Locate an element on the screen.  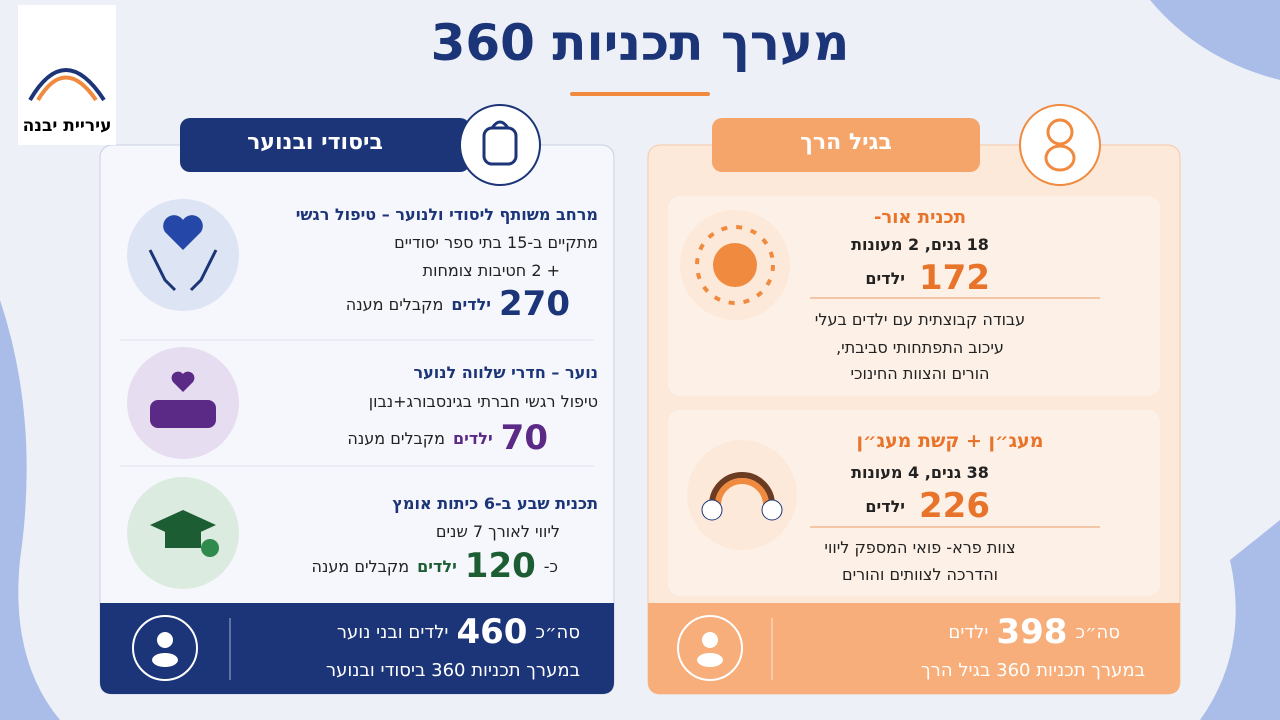
total-unit: ילדים ובני נוער is located at coordinates (392, 632).